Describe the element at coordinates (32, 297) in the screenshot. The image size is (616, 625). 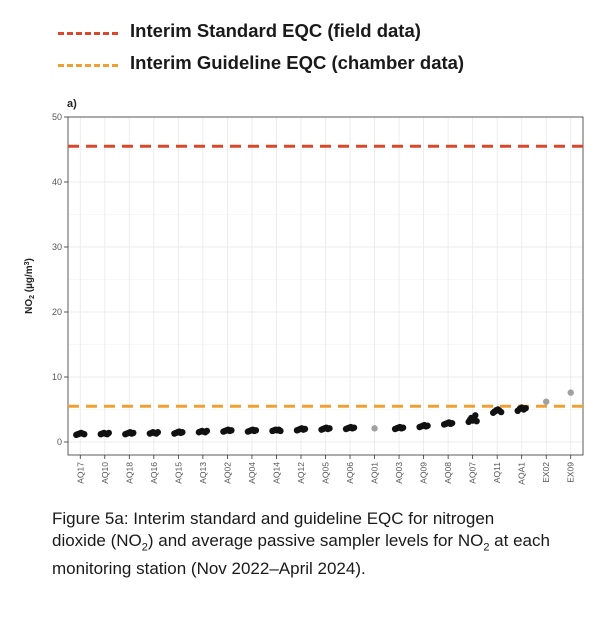
I see `y-label-sub: 2` at that location.